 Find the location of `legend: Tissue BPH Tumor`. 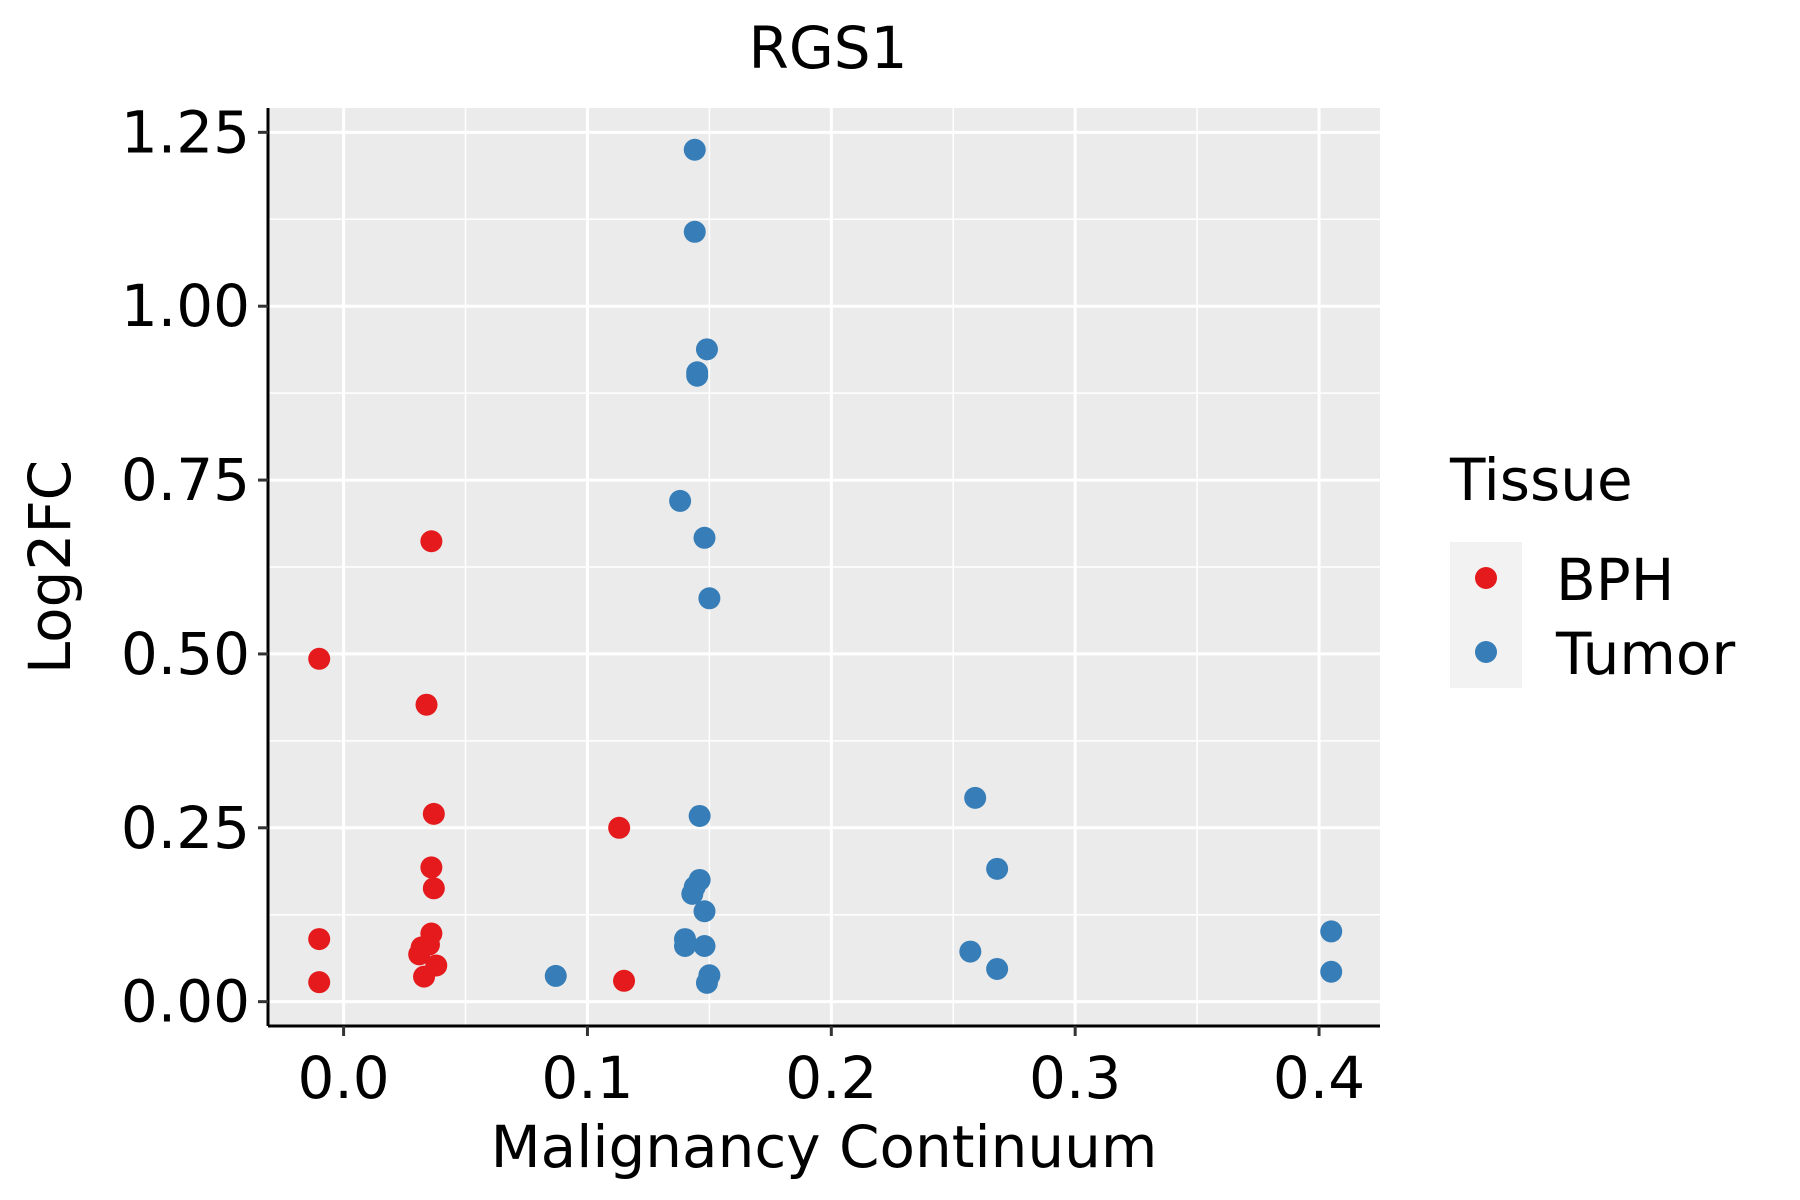

legend: Tissue BPH Tumor is located at coordinates (1592, 567).